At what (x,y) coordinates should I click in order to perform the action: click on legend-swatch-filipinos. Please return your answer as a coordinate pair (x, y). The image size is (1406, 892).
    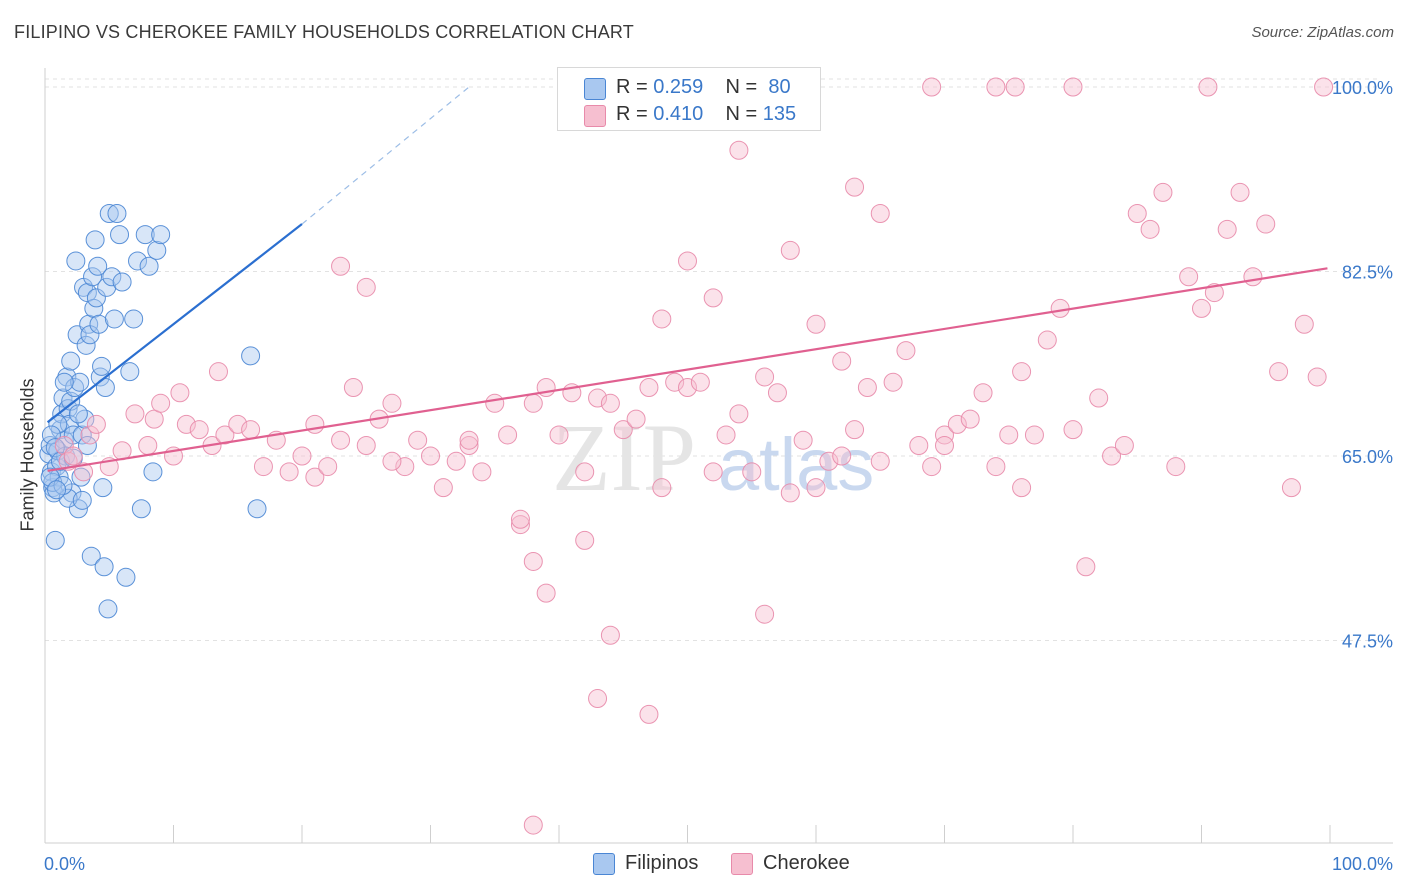
    Looking at the image, I should click on (595, 89).